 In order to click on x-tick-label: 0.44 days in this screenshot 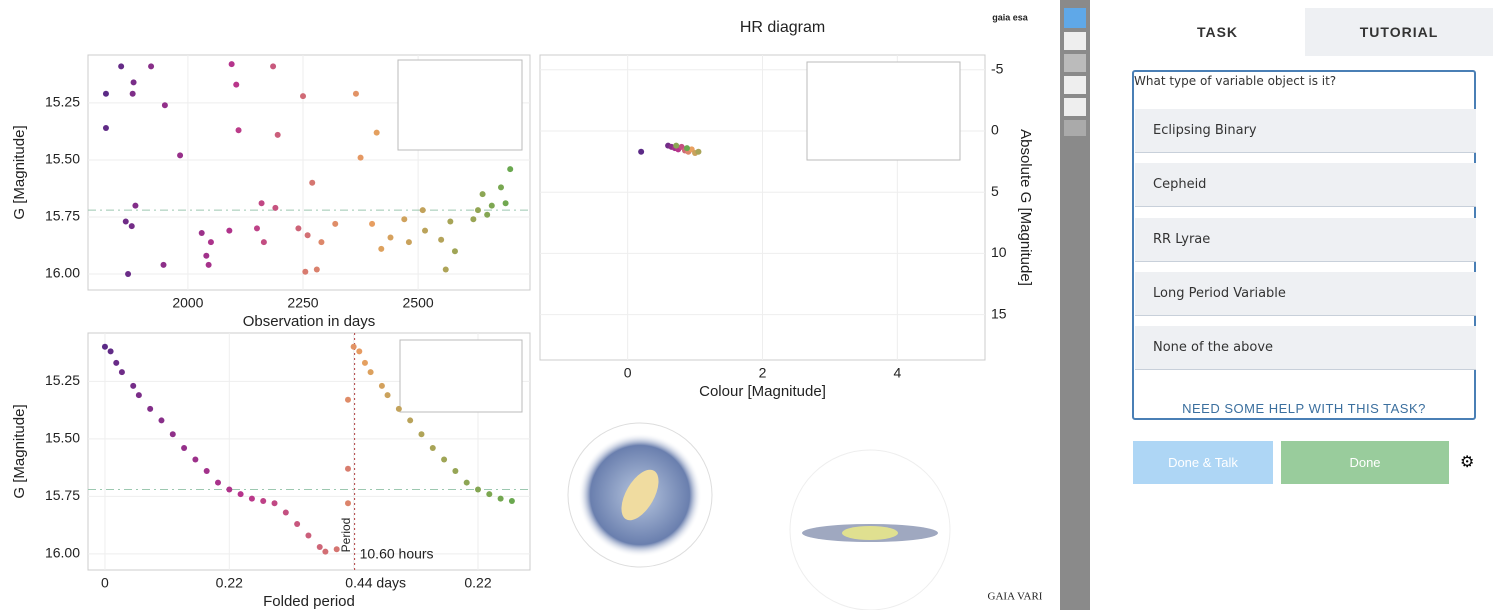, I will do `click(375, 583)`.